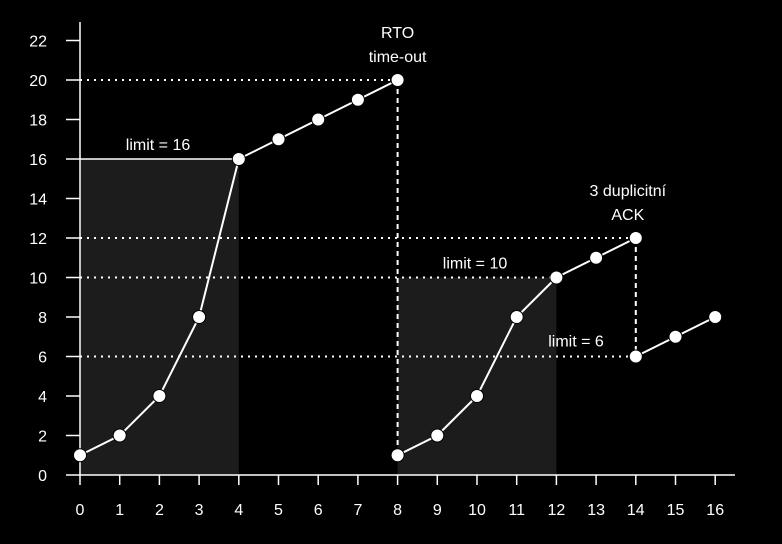 The image size is (782, 544). I want to click on threshold-label-2: limit = 6, so click(576, 342).